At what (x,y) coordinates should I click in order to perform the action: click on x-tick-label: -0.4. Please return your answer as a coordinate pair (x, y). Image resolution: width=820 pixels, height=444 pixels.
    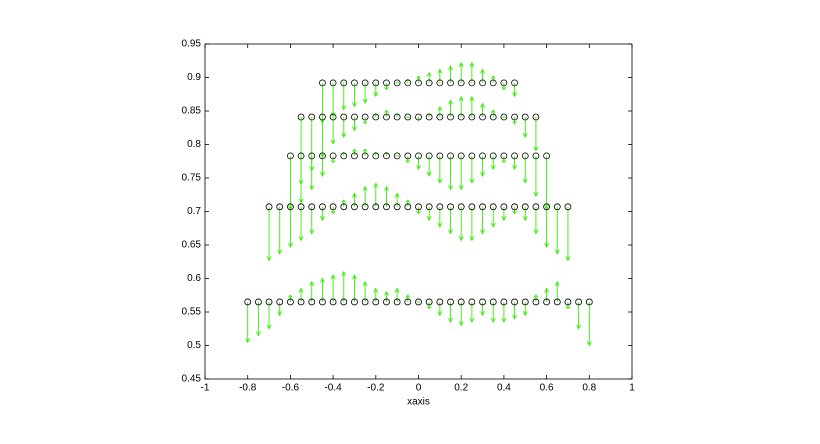
    Looking at the image, I should click on (333, 388).